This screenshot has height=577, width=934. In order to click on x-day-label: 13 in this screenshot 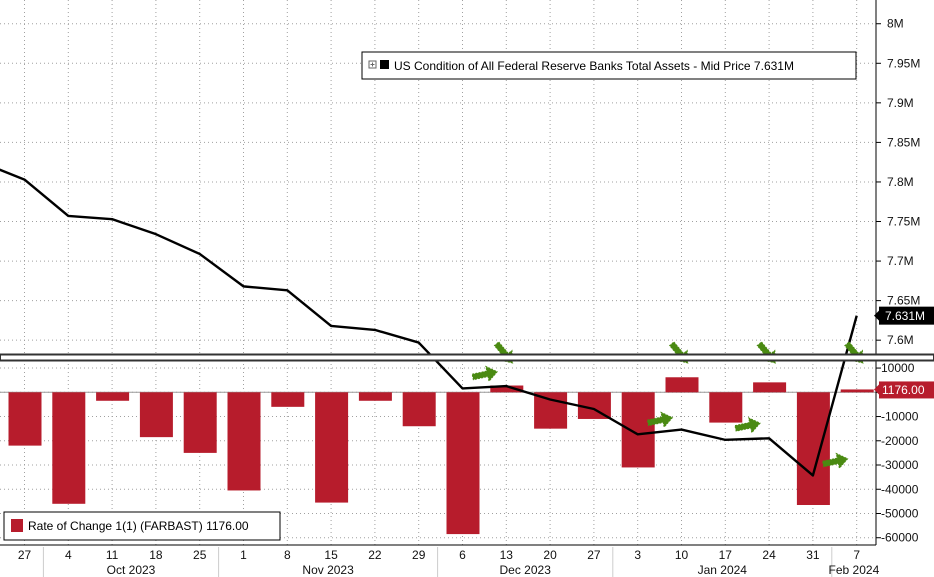, I will do `click(507, 555)`.